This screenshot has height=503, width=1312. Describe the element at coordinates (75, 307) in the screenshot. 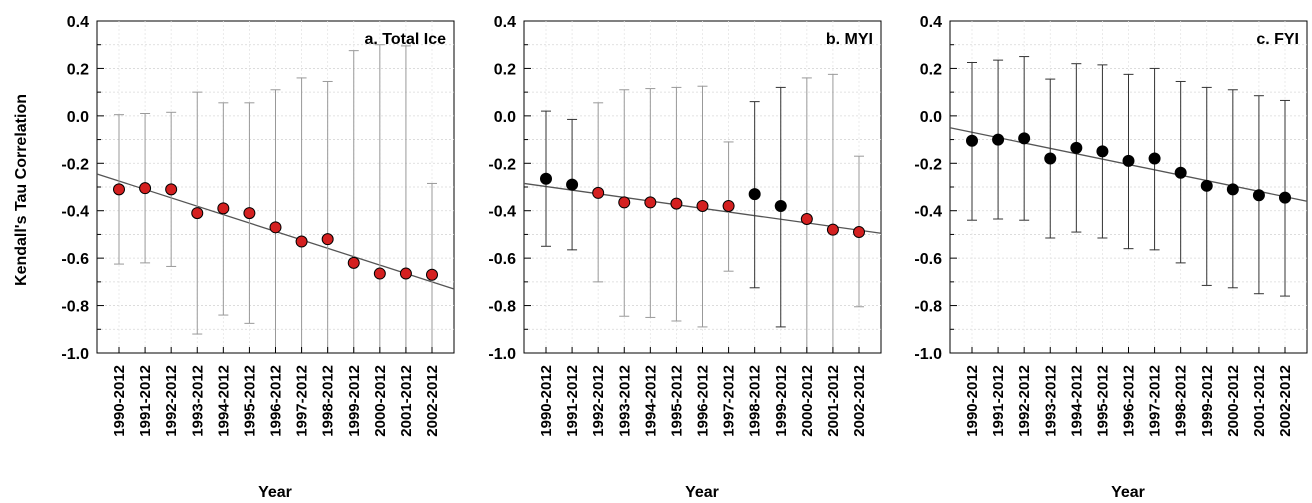

I see `y-tick-label: -0.8` at that location.